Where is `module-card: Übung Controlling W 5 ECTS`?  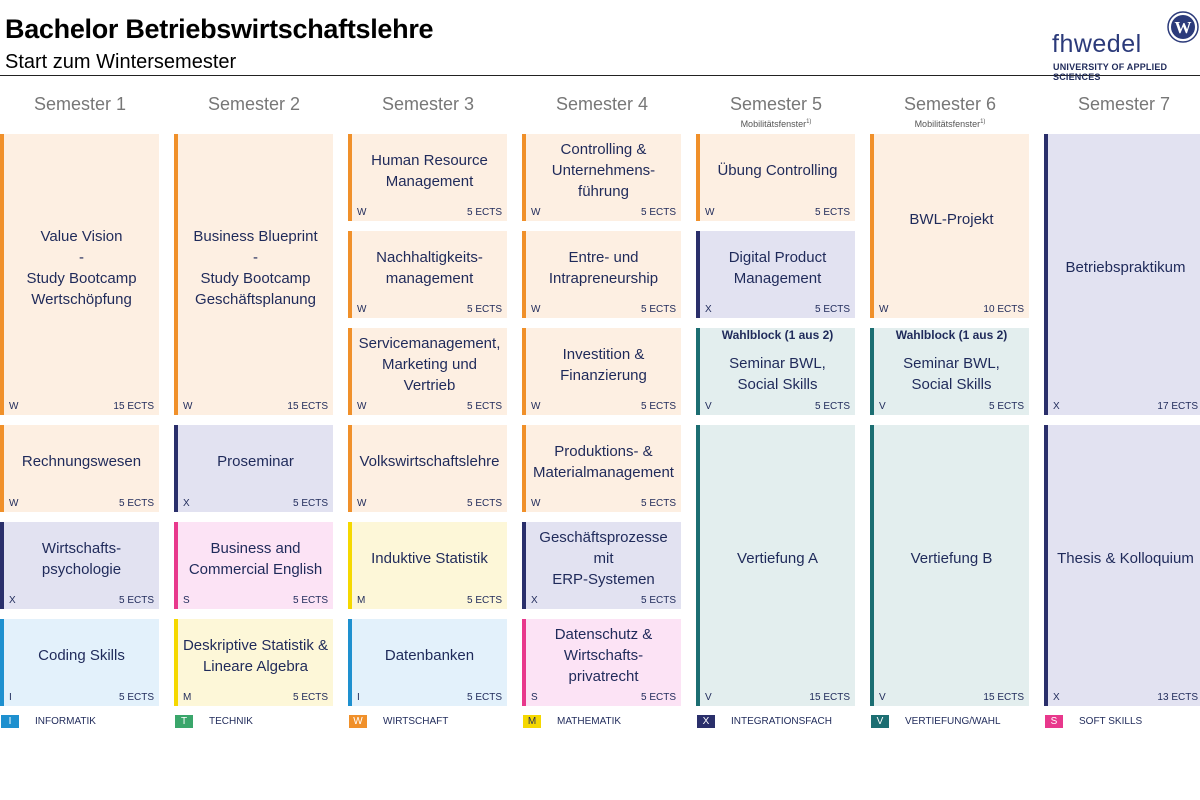
module-card: Übung Controlling W 5 ECTS is located at coordinates (775, 177).